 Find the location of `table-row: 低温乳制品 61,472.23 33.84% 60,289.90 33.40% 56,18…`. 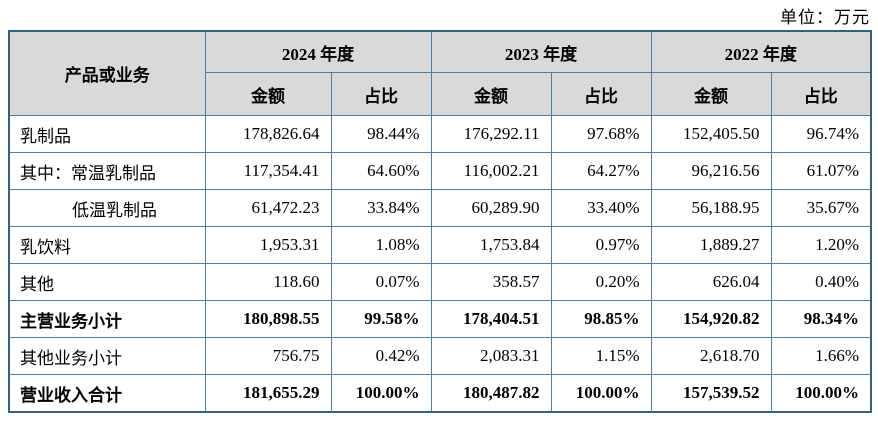

table-row: 低温乳制品 61,472.23 33.84% 60,289.90 33.40% 56,18… is located at coordinates (440, 208).